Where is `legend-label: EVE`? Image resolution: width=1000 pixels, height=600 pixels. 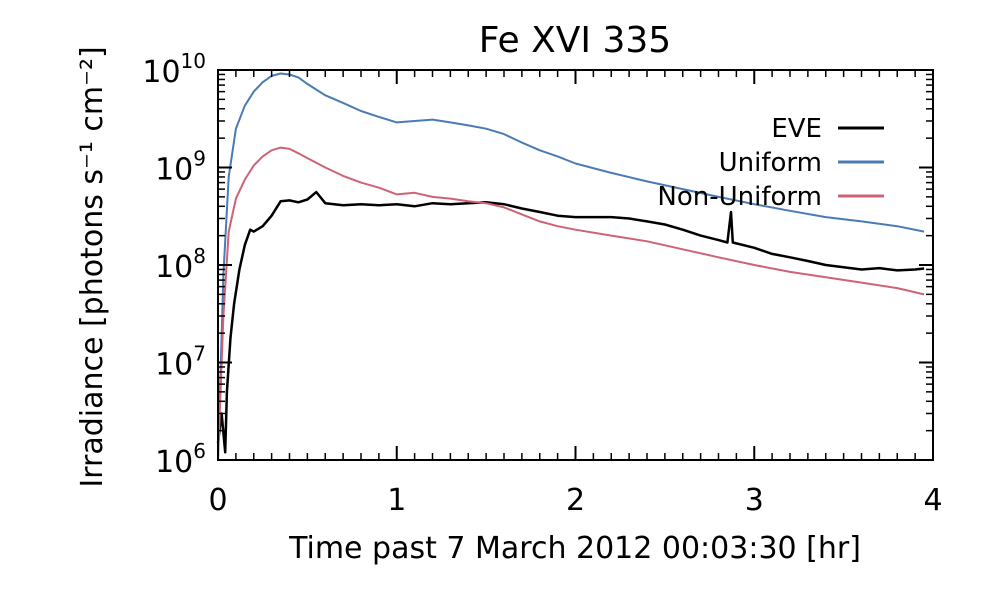
legend-label: EVE is located at coordinates (796, 129).